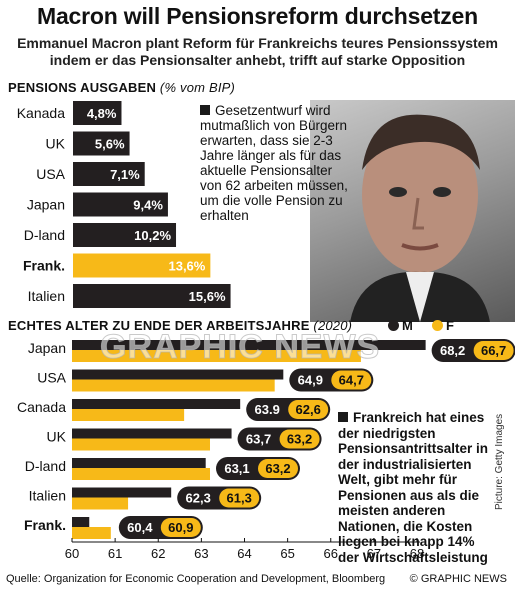 Image resolution: width=515 pixels, height=592 pixels. I want to click on section1-heading-text: PENSIONS AUSGABEN, so click(82, 87).